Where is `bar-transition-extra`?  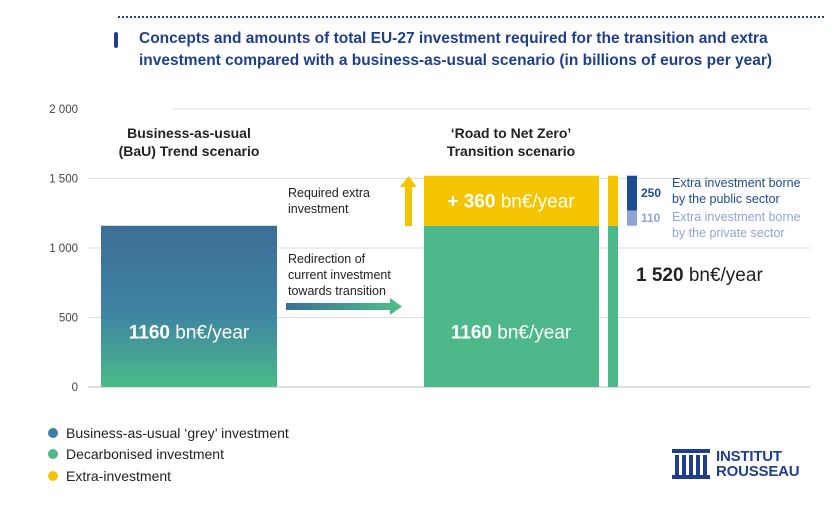
bar-transition-extra is located at coordinates (511, 200).